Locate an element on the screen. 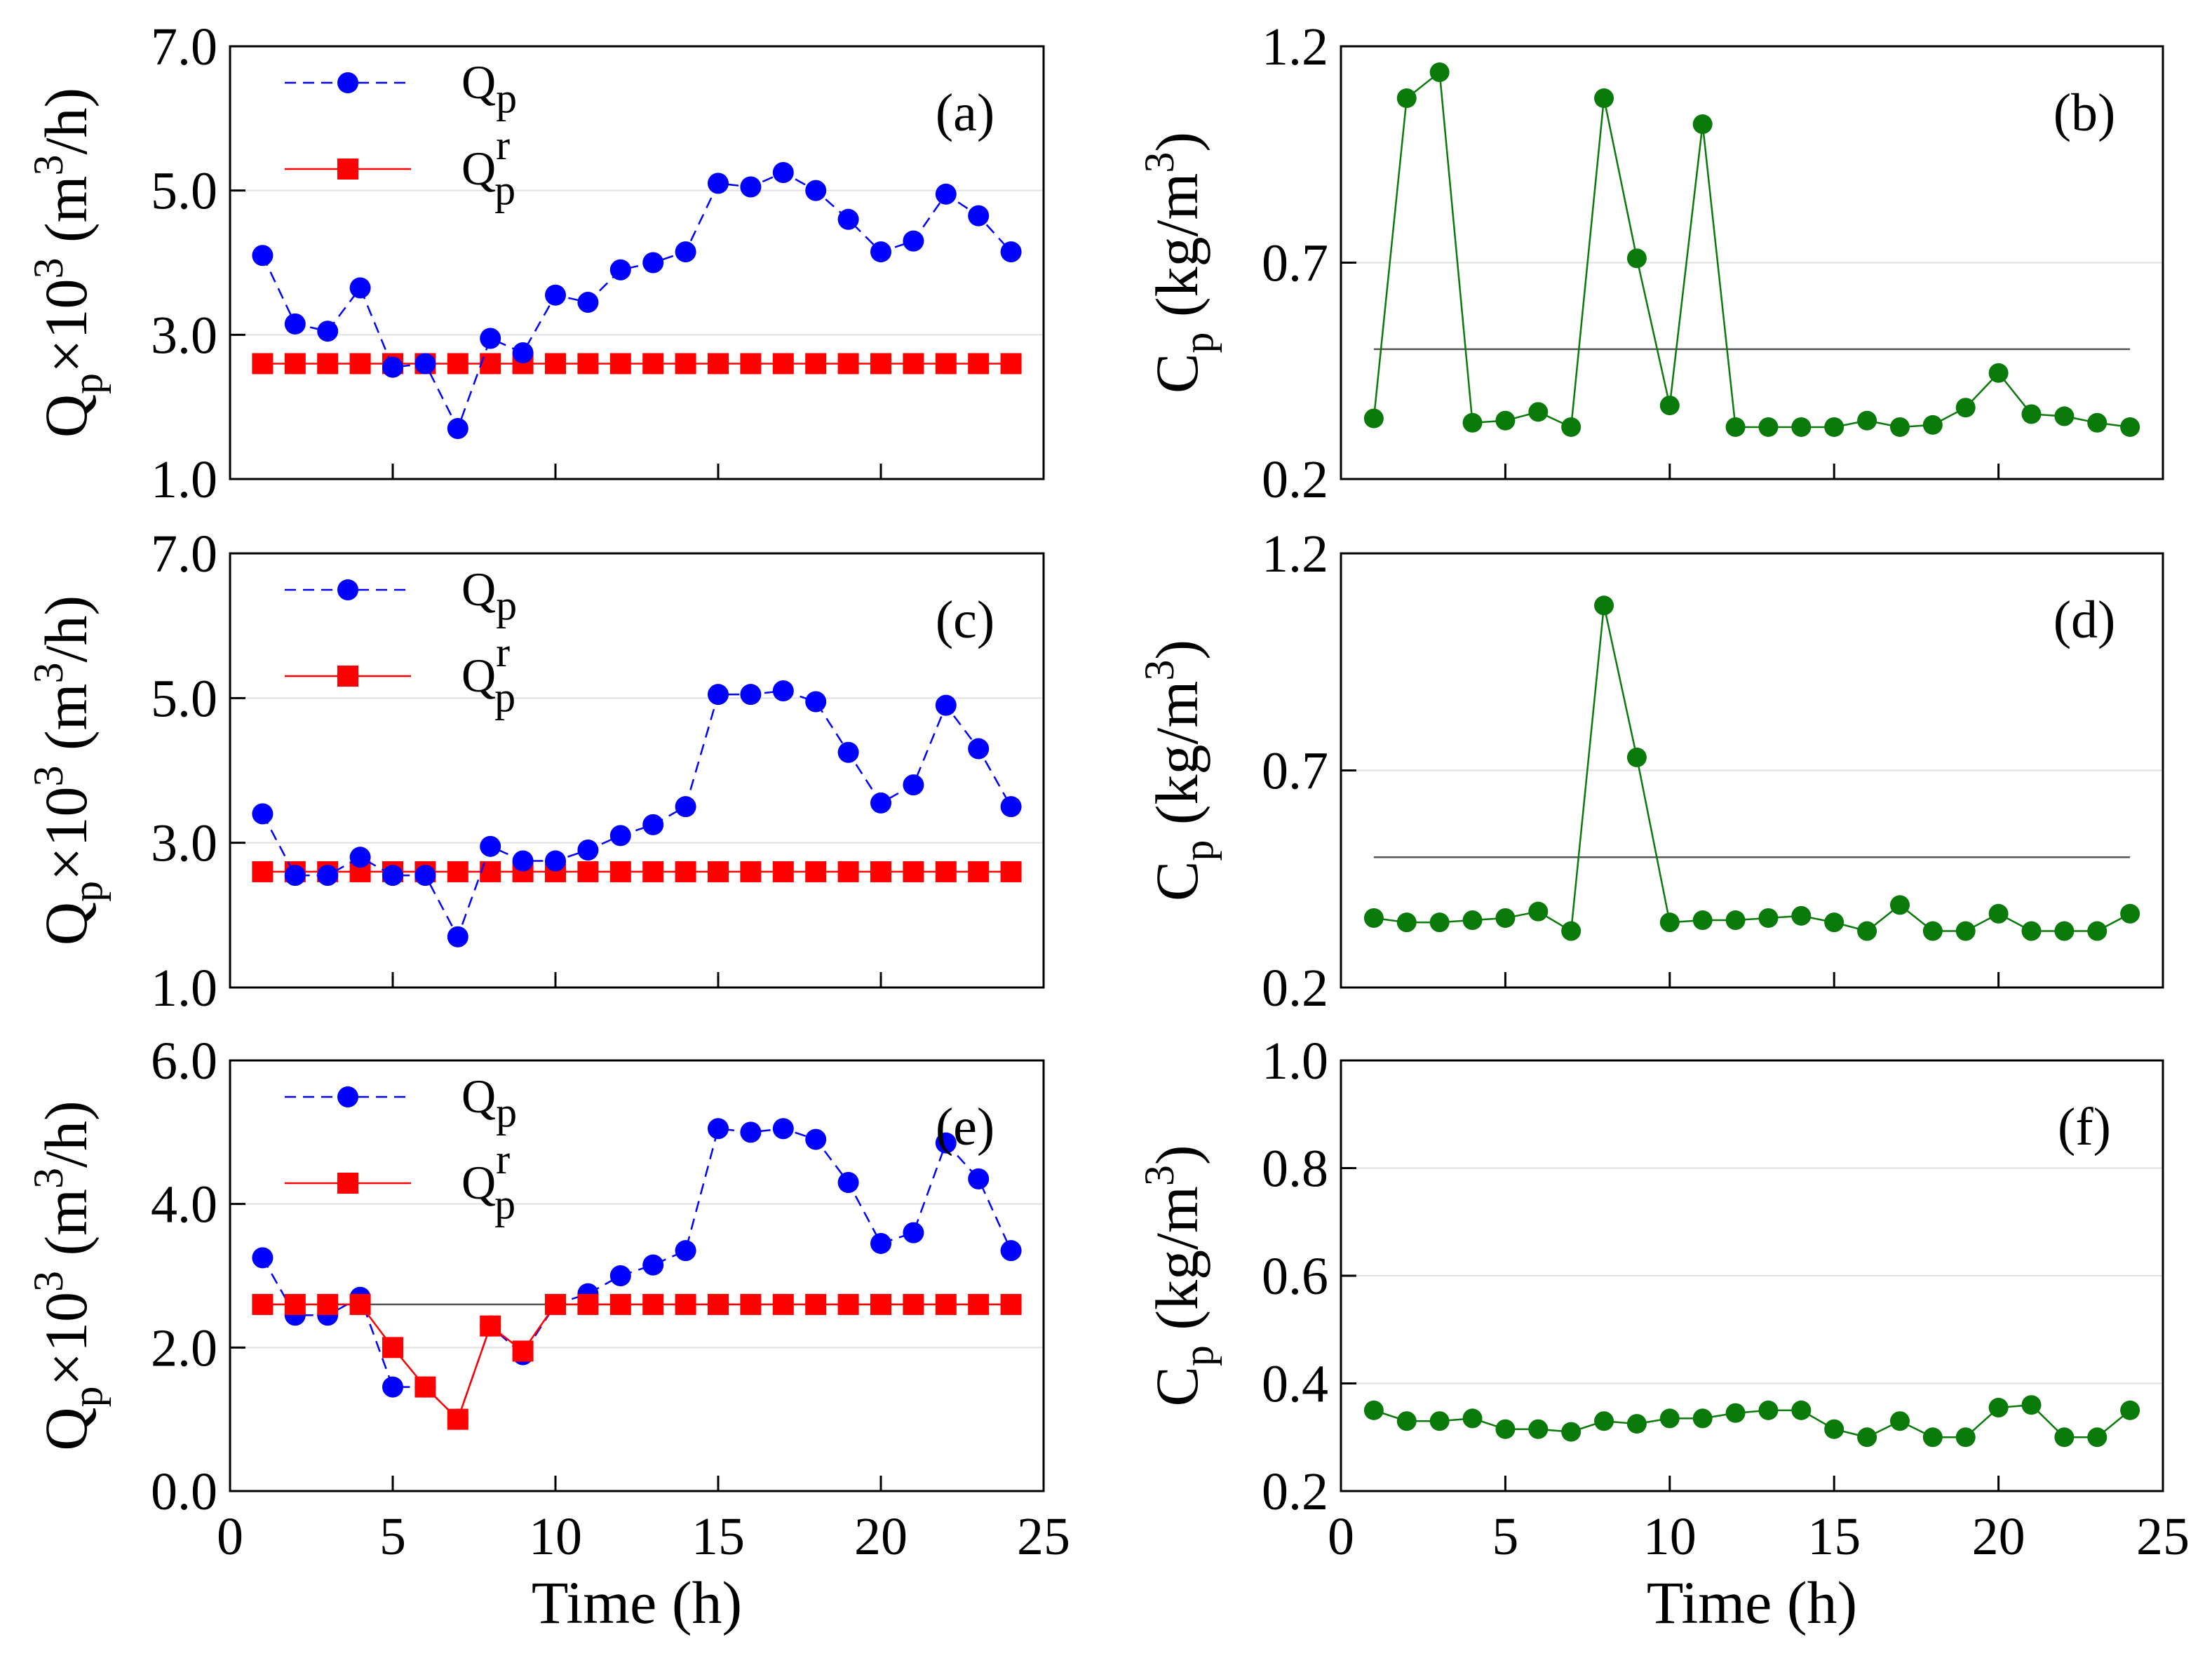  legend-qr-marker is located at coordinates (347, 676).